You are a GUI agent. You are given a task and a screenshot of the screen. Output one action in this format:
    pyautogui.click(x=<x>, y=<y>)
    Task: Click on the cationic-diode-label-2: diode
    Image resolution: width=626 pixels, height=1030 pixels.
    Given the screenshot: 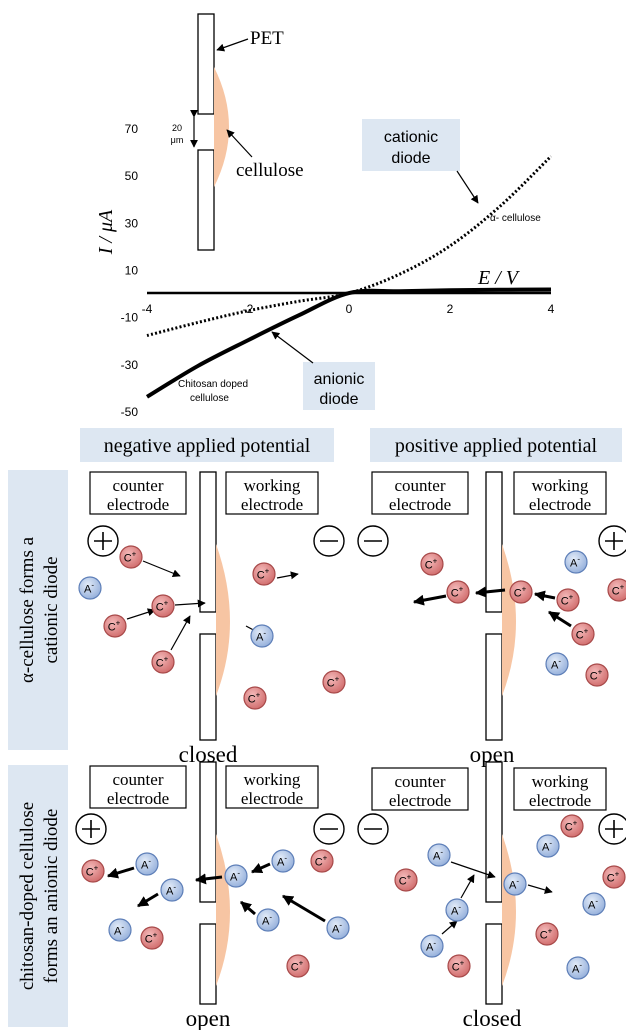 What is the action you would take?
    pyautogui.click(x=410, y=158)
    